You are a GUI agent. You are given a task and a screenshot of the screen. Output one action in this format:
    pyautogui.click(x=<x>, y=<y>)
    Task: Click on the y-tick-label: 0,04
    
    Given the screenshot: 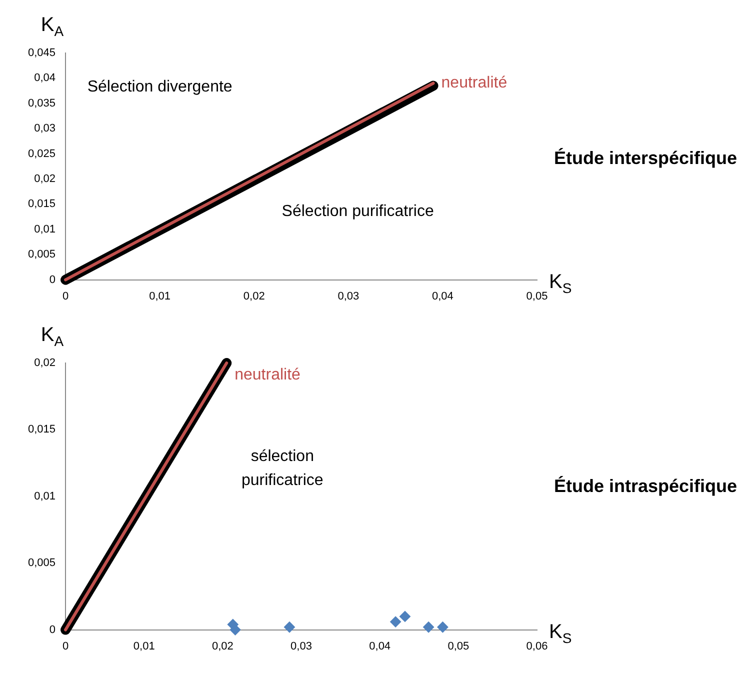 What is the action you would take?
    pyautogui.click(x=45, y=78)
    